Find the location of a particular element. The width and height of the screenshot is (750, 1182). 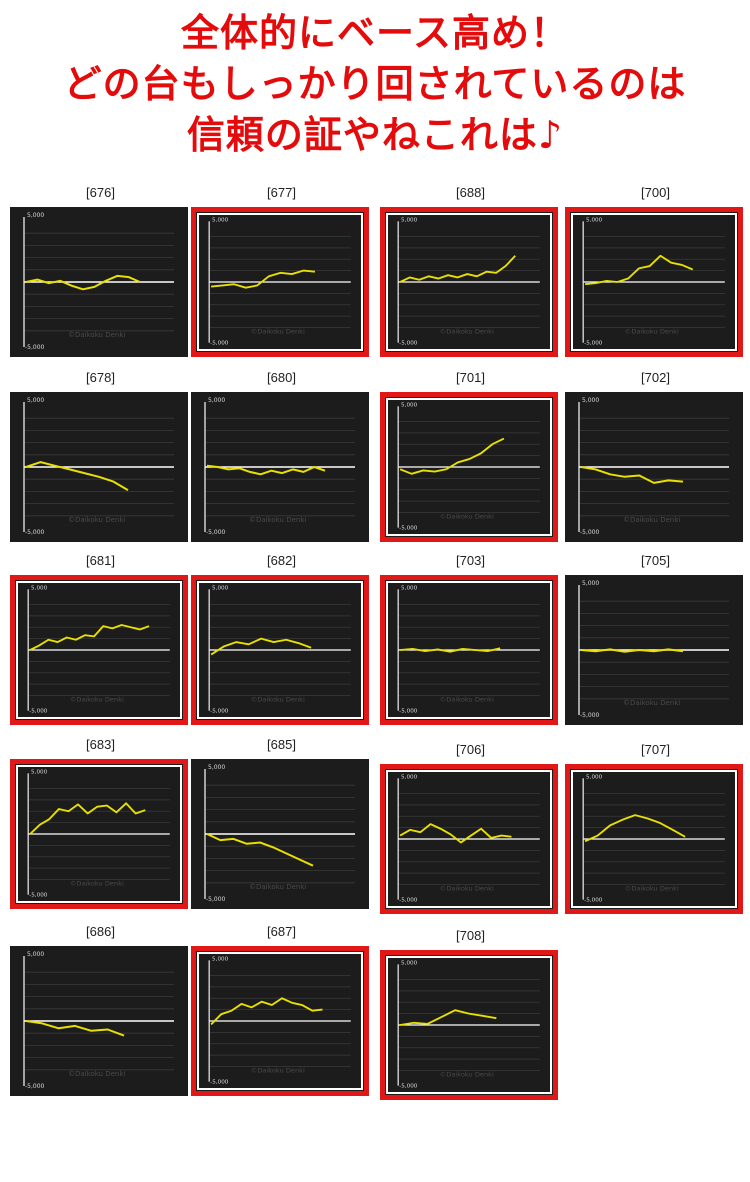

chart-cell: [682] 5,000 -5,000 ©Daikoku Denki is located at coordinates (281, 645).